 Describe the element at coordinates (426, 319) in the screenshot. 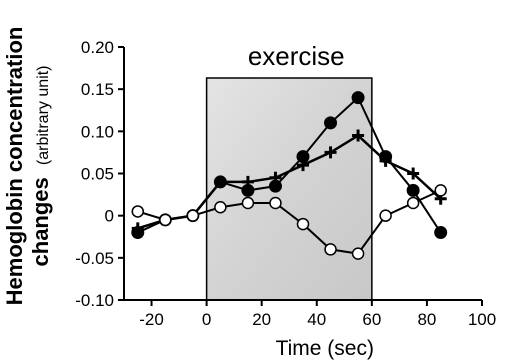

I see `x-tick-label: 80` at that location.